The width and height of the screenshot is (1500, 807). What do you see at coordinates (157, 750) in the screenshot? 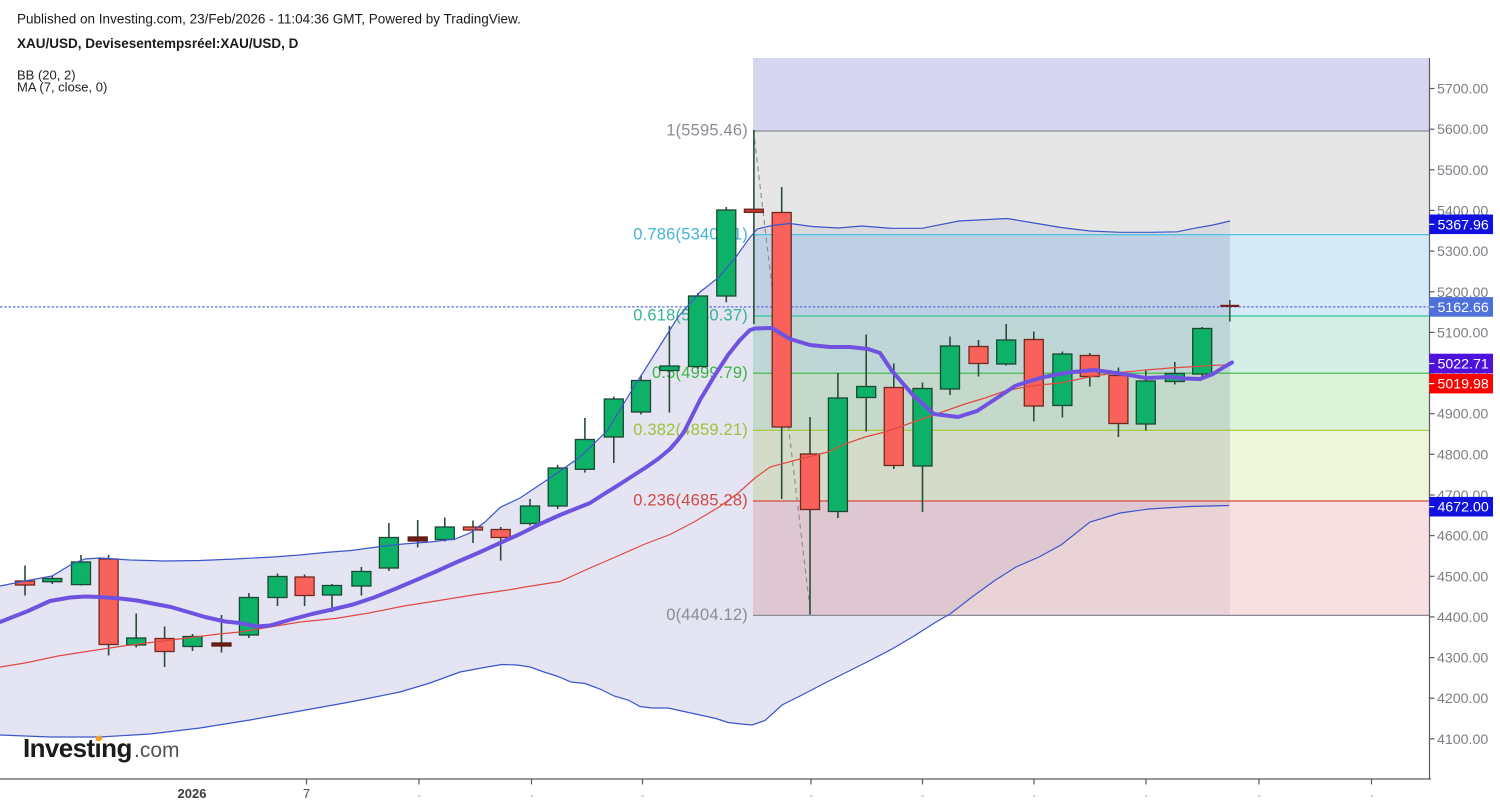
I see `svg-text: .com` at bounding box center [157, 750].